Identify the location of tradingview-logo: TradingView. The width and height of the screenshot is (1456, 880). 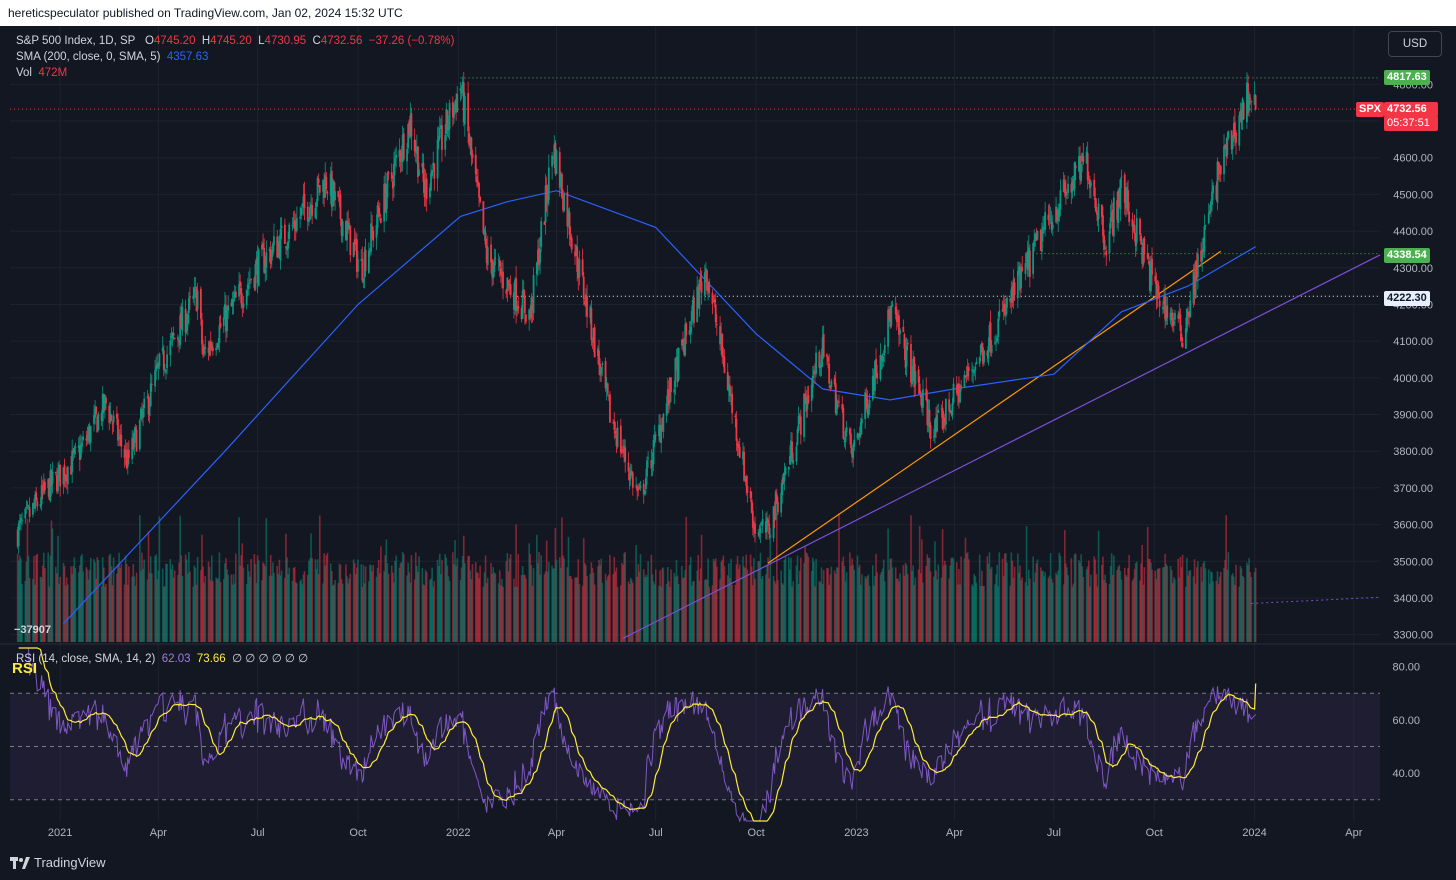
(58, 862).